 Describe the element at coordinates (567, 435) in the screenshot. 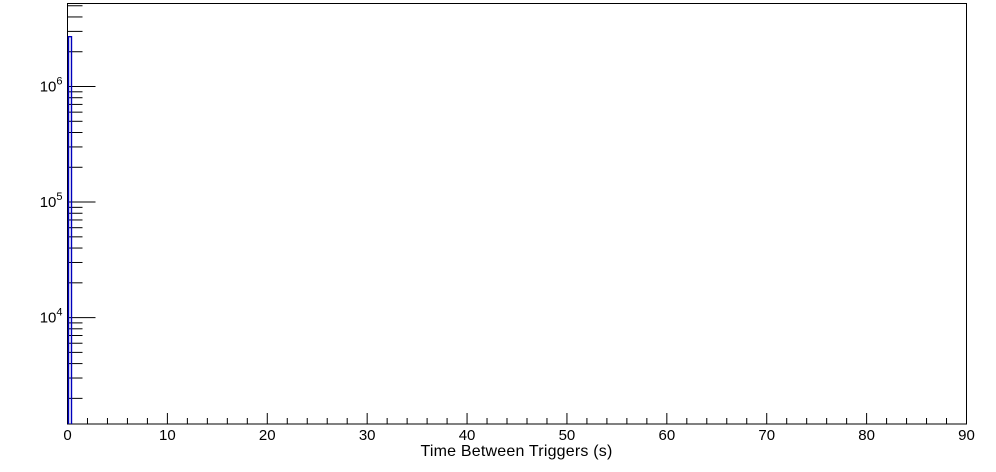

I see `x-axis-tick-label: 50` at that location.